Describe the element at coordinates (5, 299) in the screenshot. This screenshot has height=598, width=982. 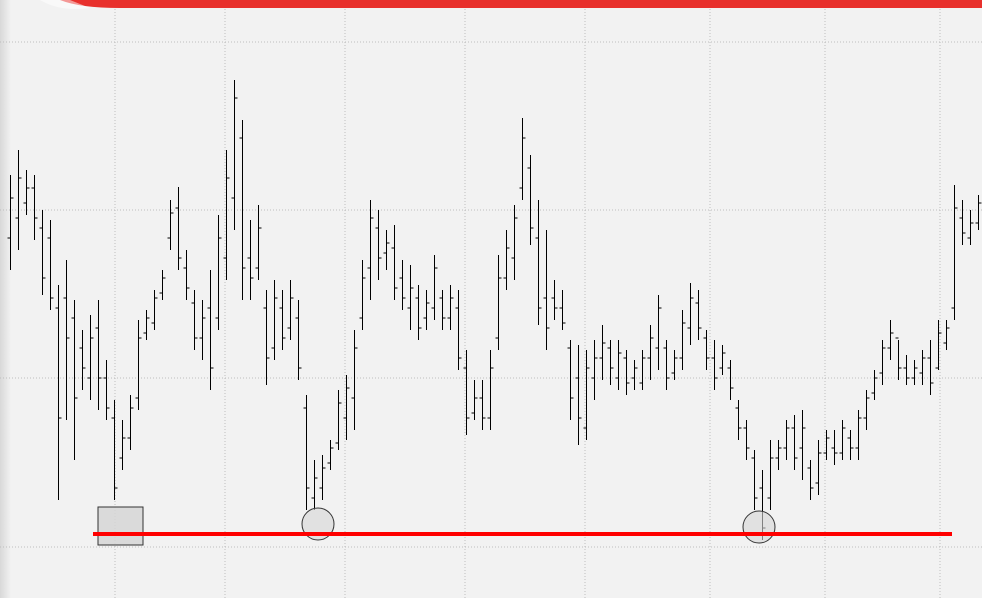
I see `left-edge` at that location.